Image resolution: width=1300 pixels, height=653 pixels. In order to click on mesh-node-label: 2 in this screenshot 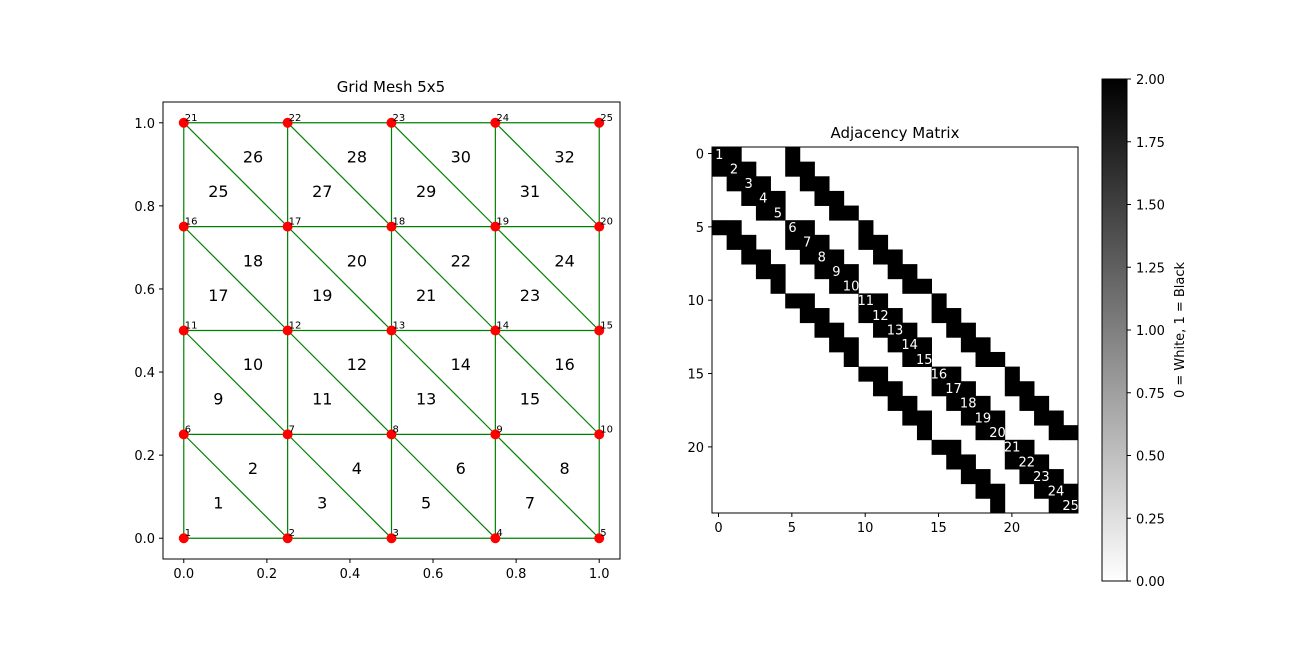, I will do `click(292, 533)`.